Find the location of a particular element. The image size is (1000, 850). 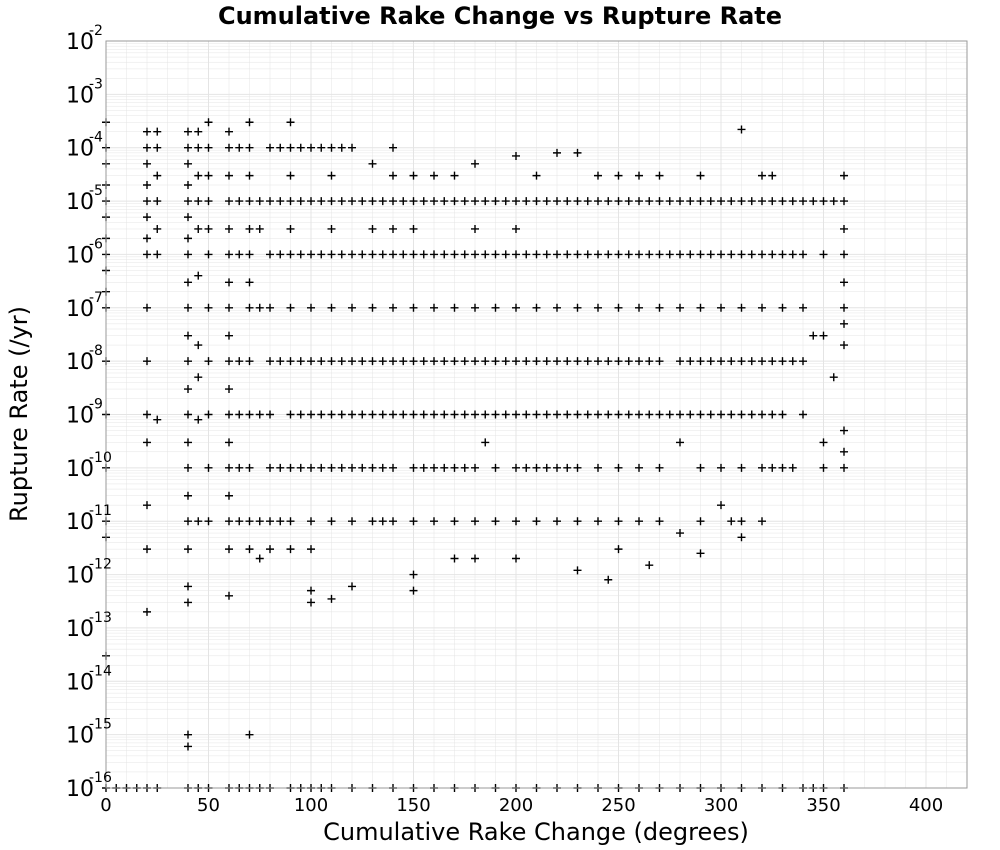

y-tick-label: 10⁻⁹ is located at coordinates (84, 413).